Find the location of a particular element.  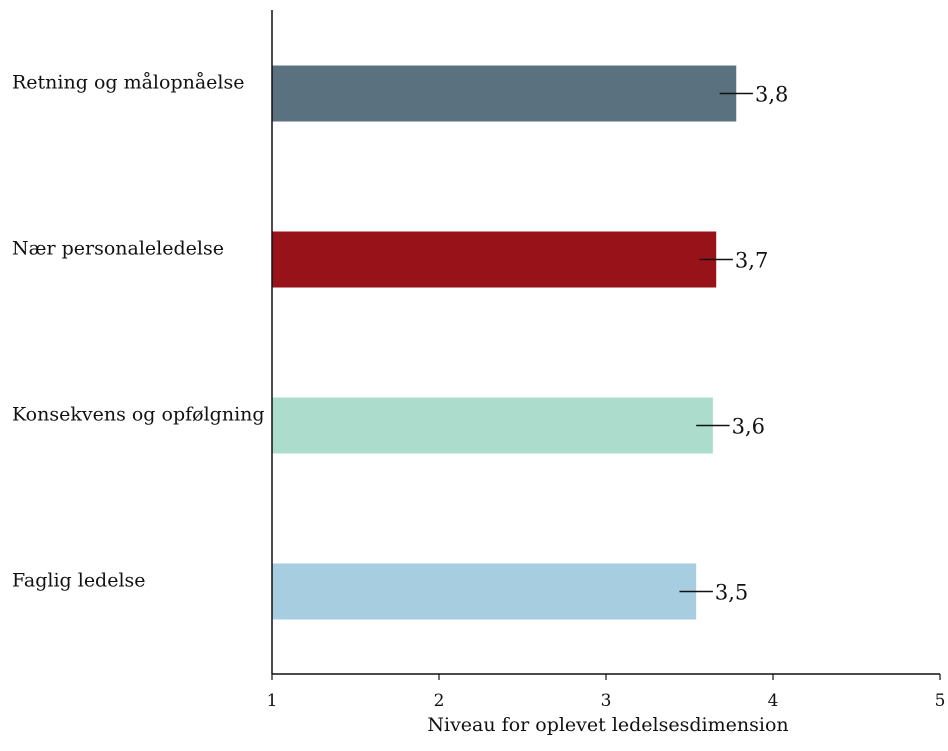

x-axis-ticks: 1 2 3 4 5 is located at coordinates (606, 692).